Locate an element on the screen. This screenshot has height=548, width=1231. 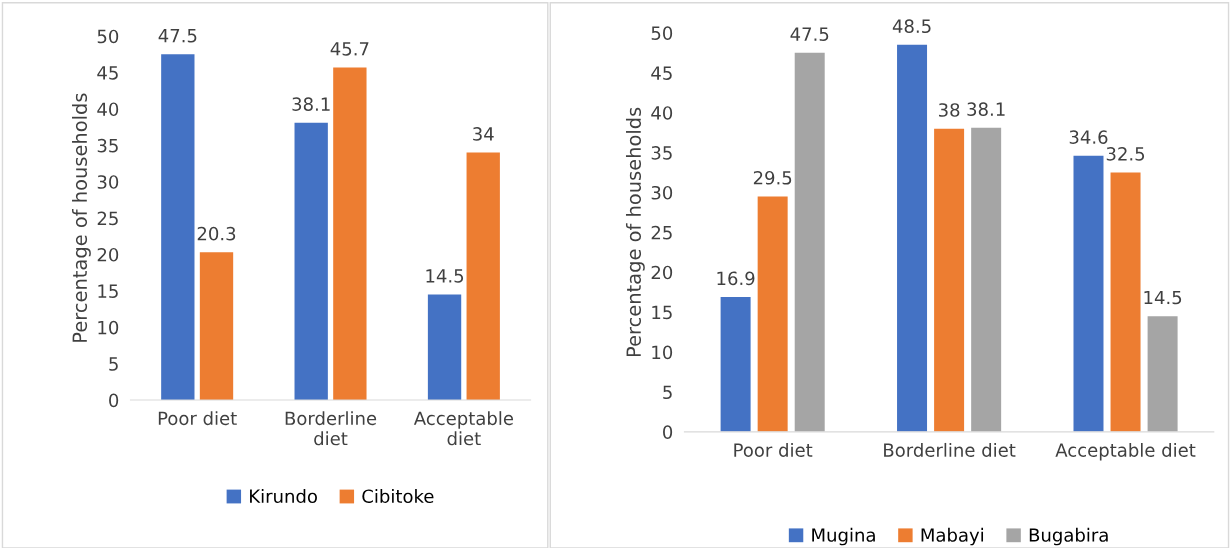
legend-label: Mugina is located at coordinates (843, 536).